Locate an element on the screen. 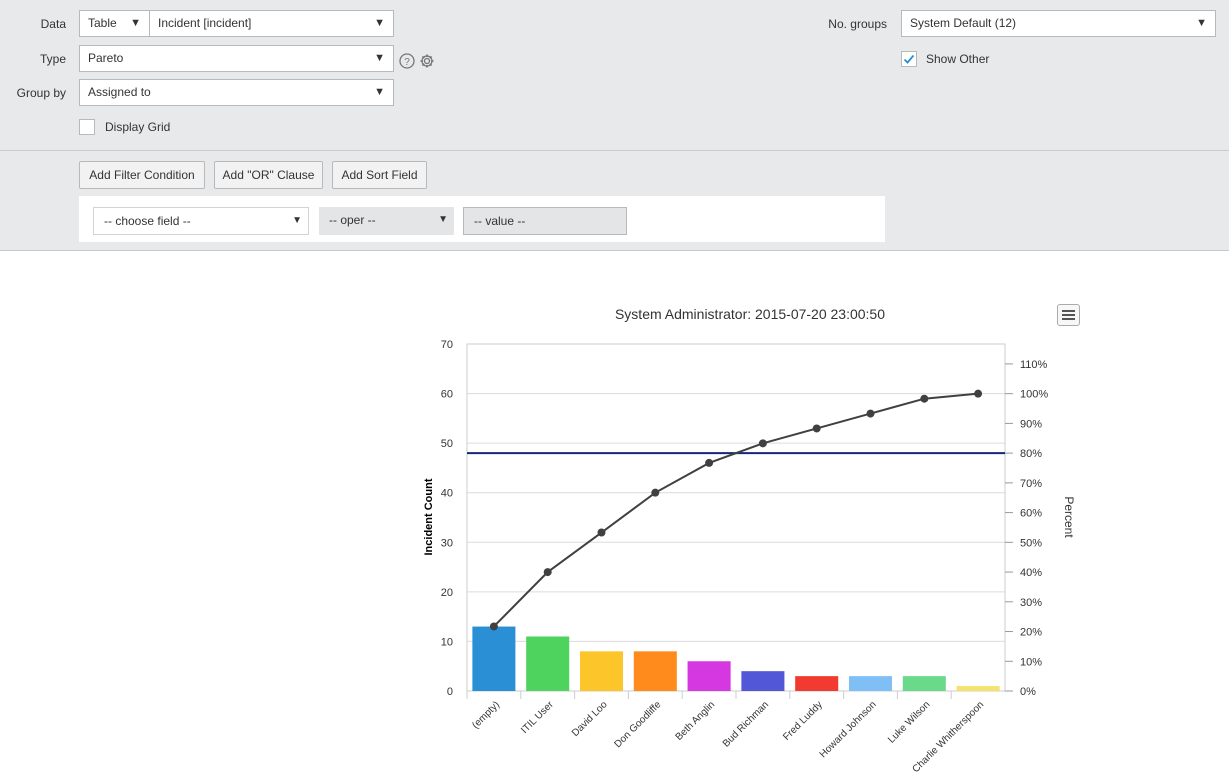 Image resolution: width=1229 pixels, height=777 pixels. group-by-select: Assigned to ▼ is located at coordinates (236, 92).